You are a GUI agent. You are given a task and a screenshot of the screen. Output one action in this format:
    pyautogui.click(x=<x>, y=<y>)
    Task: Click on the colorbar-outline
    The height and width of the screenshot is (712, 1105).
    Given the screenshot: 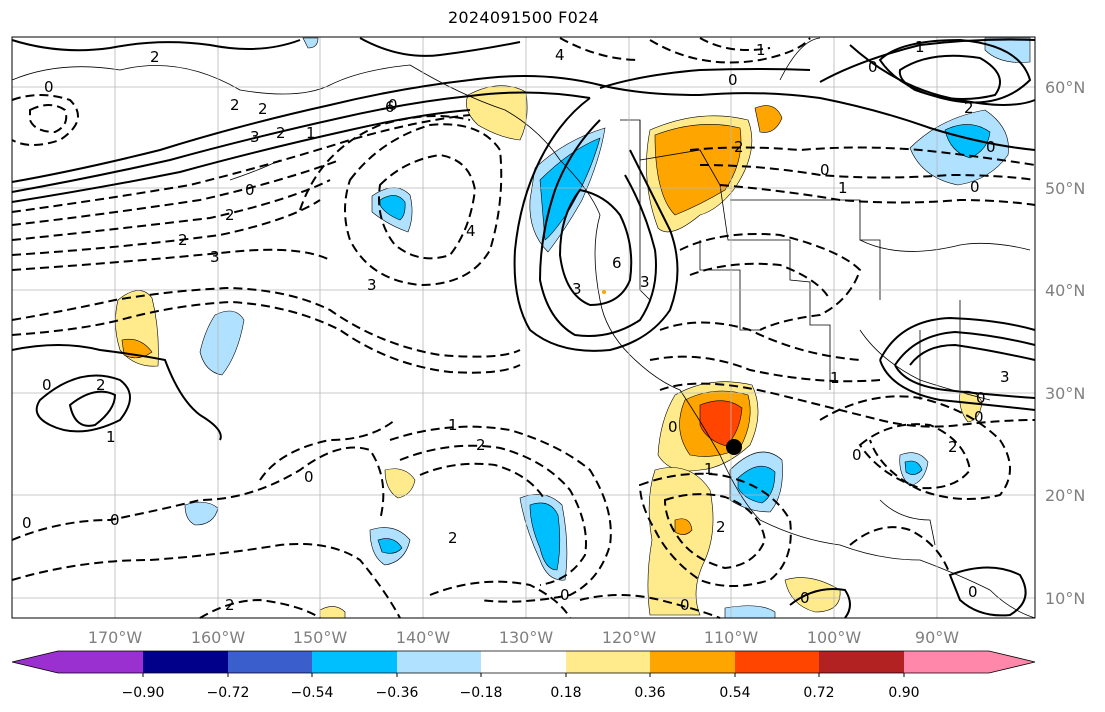 What is the action you would take?
    pyautogui.click(x=523, y=662)
    